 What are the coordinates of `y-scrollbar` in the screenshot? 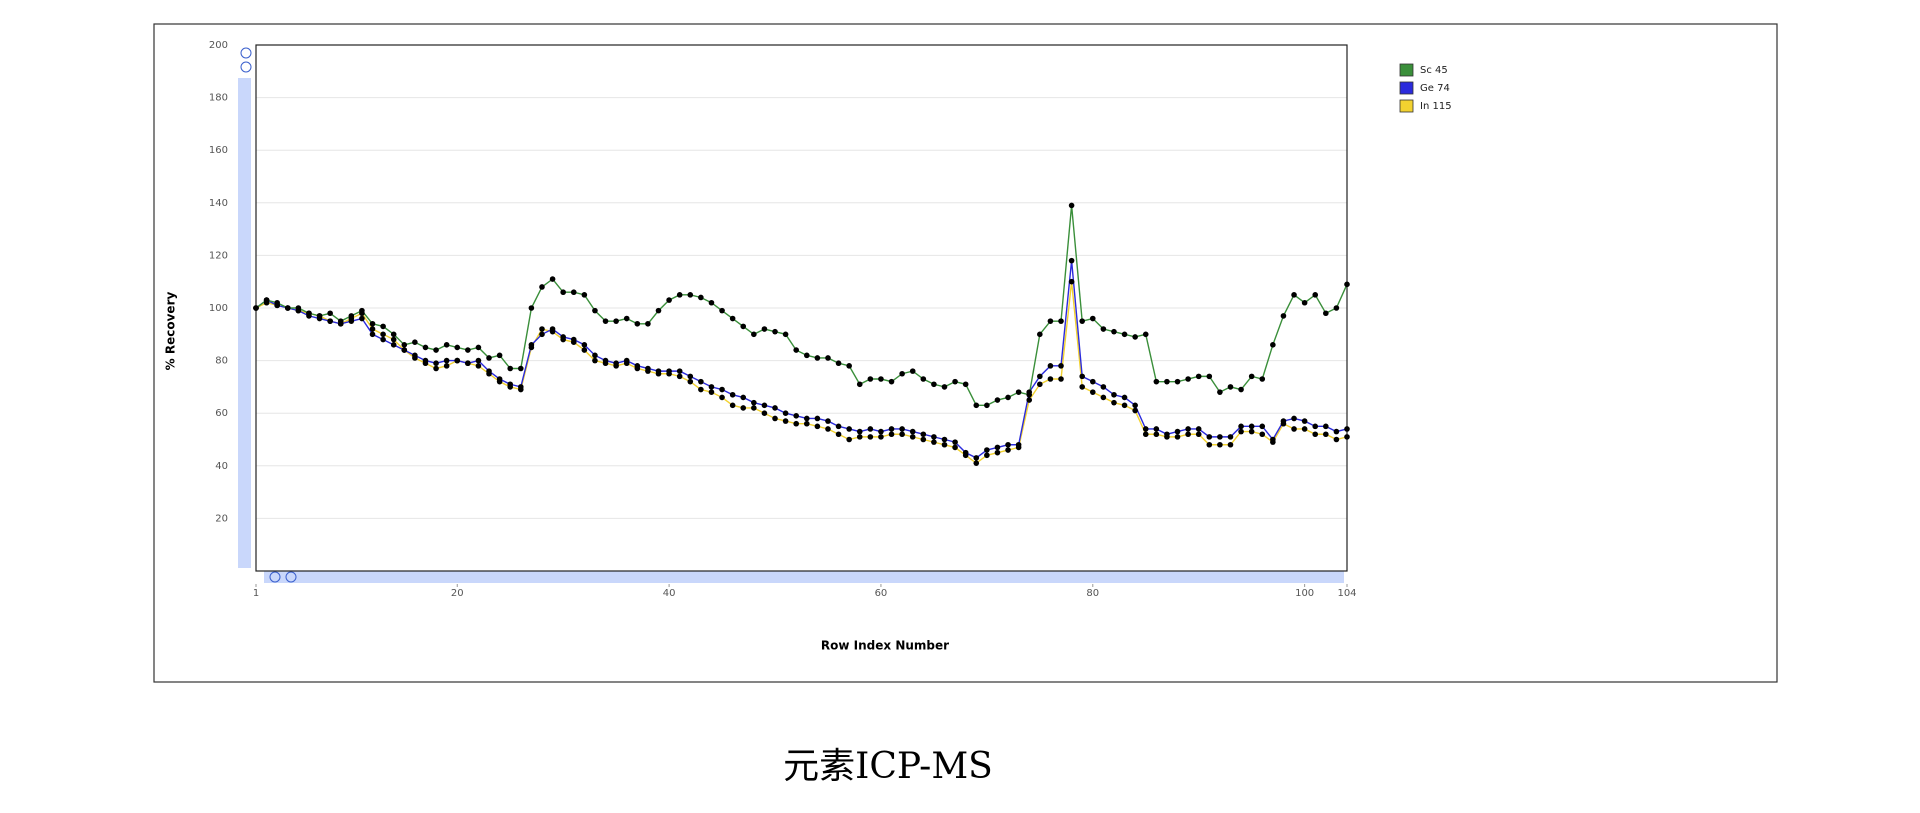 It's located at (244, 323).